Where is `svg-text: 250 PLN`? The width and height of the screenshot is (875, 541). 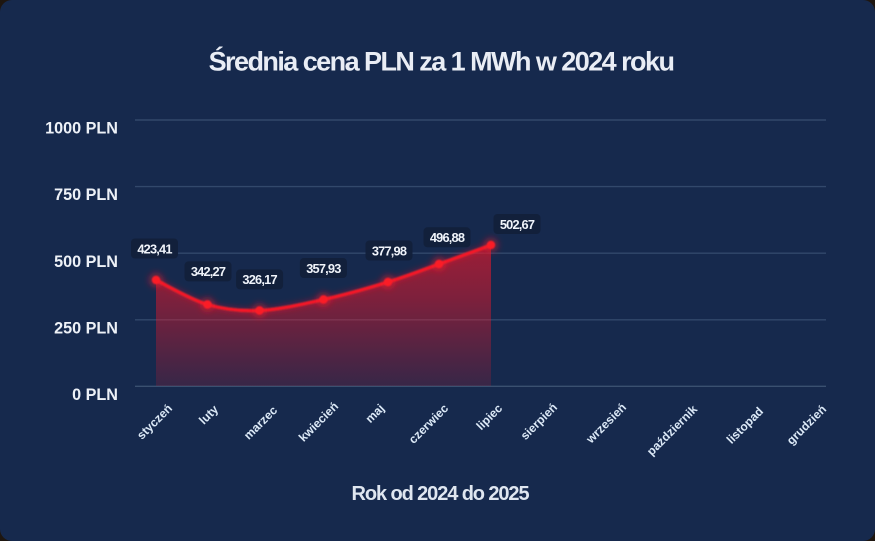
svg-text: 250 PLN is located at coordinates (86, 328).